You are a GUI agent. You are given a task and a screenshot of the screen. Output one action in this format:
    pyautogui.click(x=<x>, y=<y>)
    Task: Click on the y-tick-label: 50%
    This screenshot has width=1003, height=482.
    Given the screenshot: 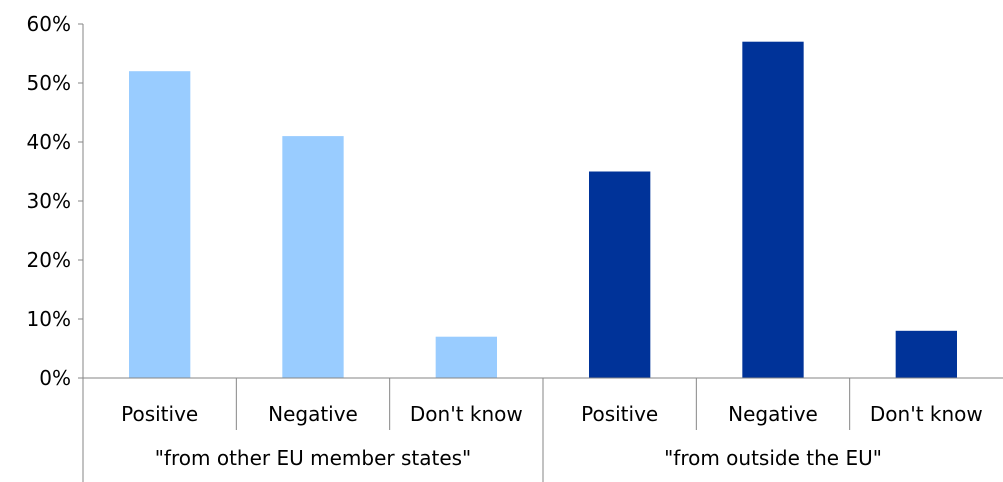 What is the action you would take?
    pyautogui.click(x=49, y=83)
    